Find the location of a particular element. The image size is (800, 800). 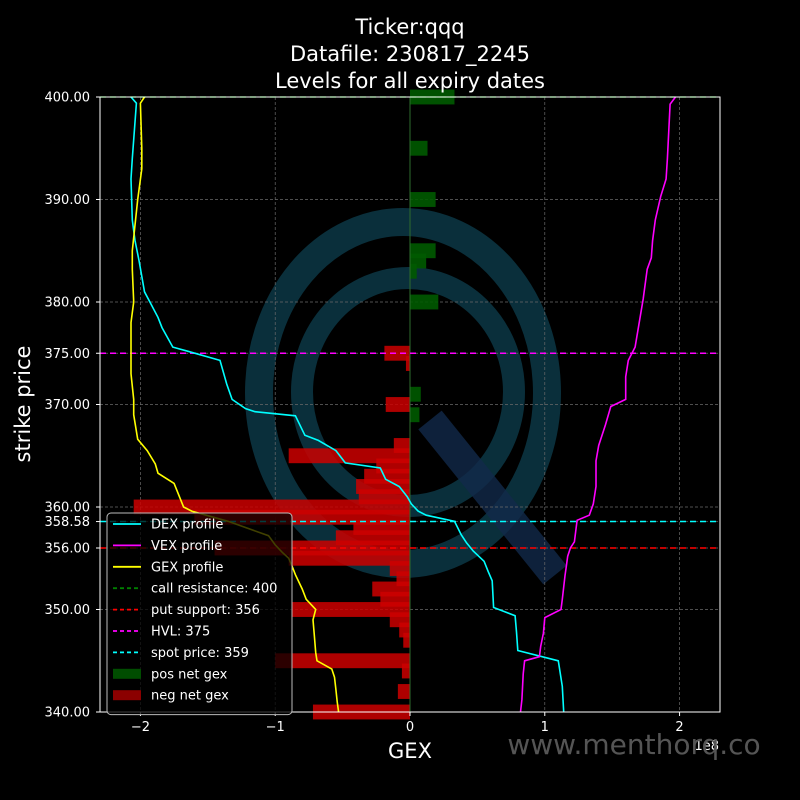

y-tick-label: 375.00 is located at coordinates (68, 354).